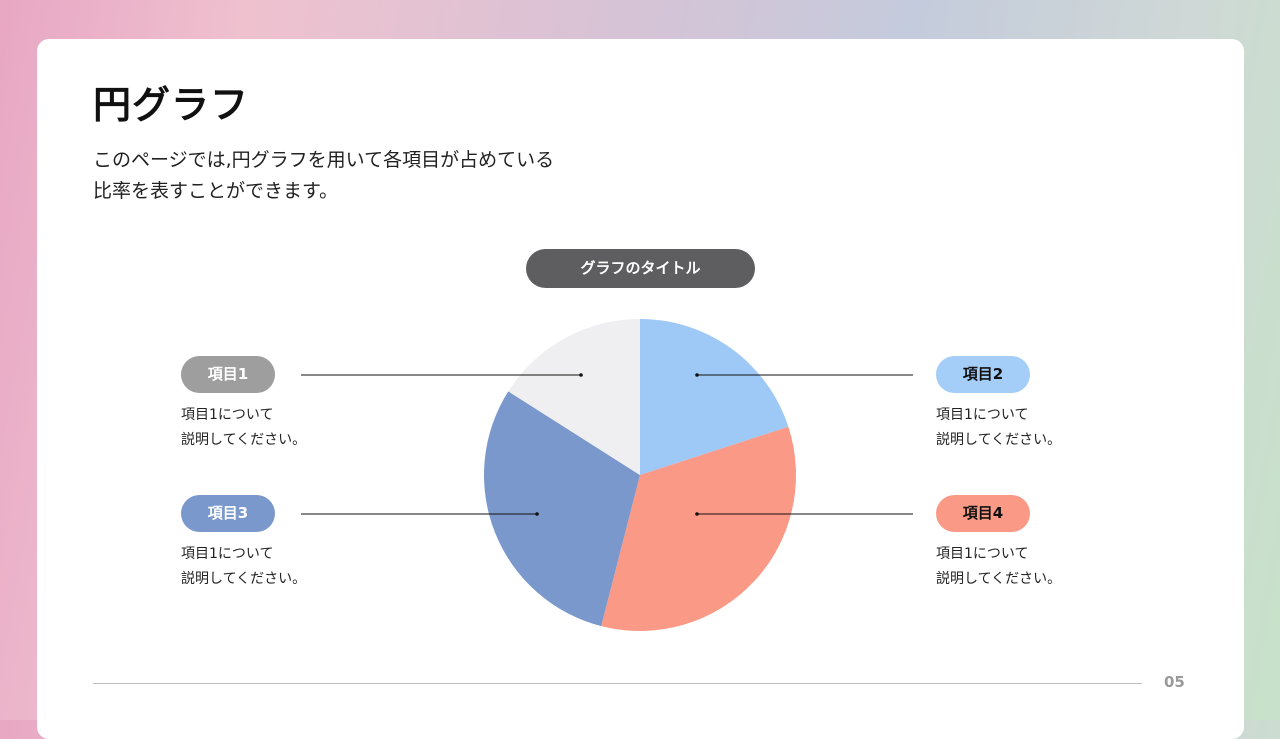  I want to click on item4-desc-line-2: 説明してください。, so click(999, 579).